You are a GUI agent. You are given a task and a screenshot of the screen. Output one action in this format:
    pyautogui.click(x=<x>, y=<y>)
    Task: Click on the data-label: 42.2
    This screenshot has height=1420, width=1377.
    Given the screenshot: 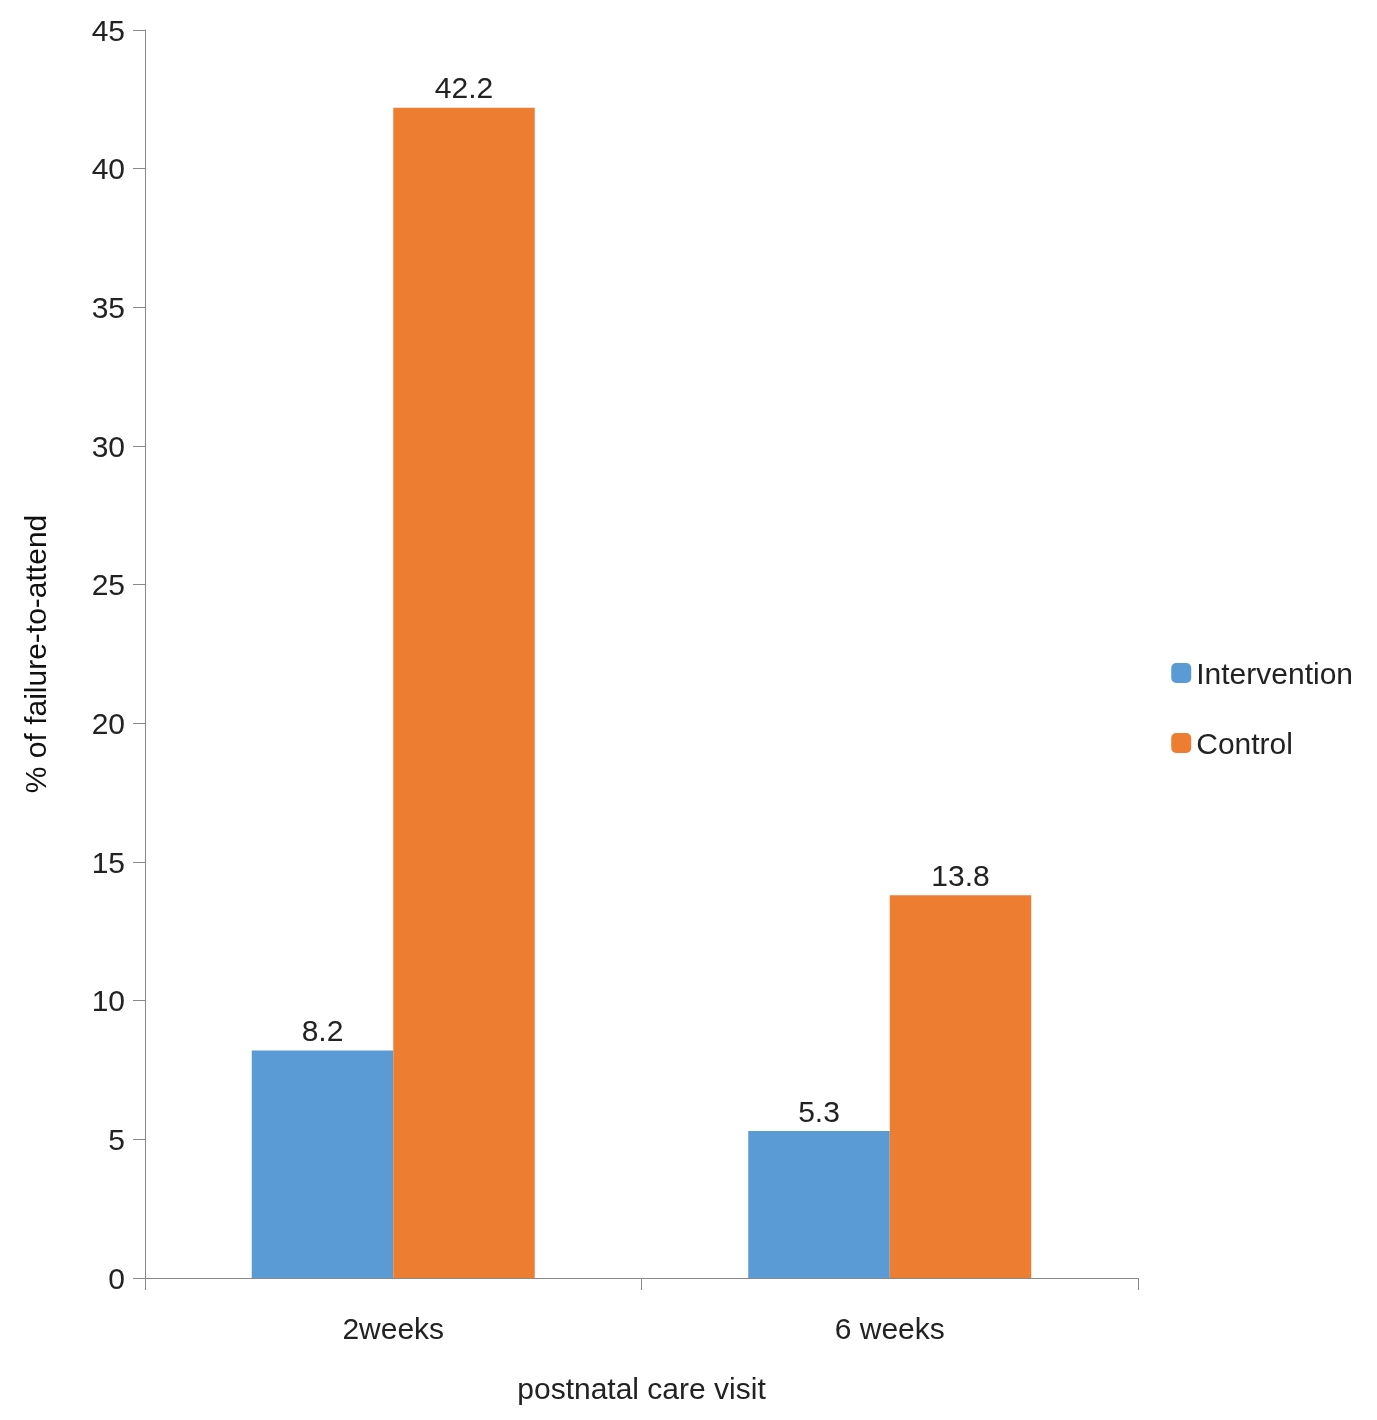 What is the action you would take?
    pyautogui.click(x=464, y=88)
    